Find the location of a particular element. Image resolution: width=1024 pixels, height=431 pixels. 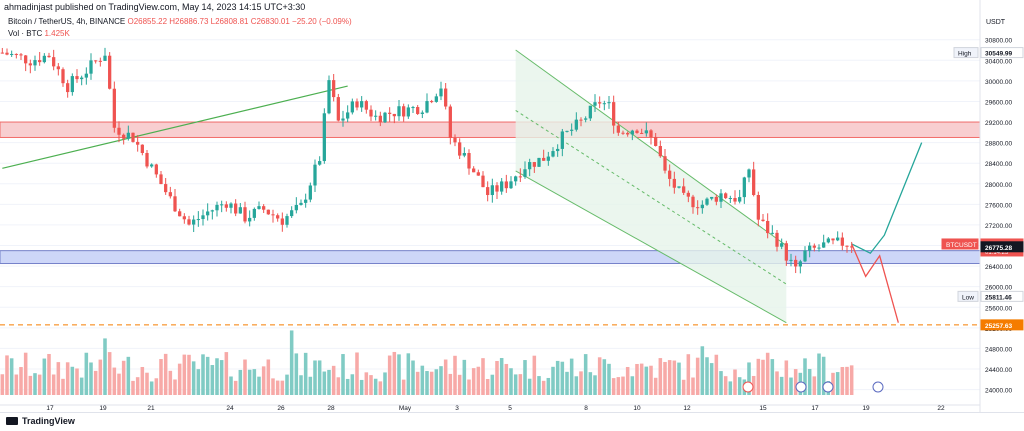

x-tick-label: 26 is located at coordinates (281, 408).